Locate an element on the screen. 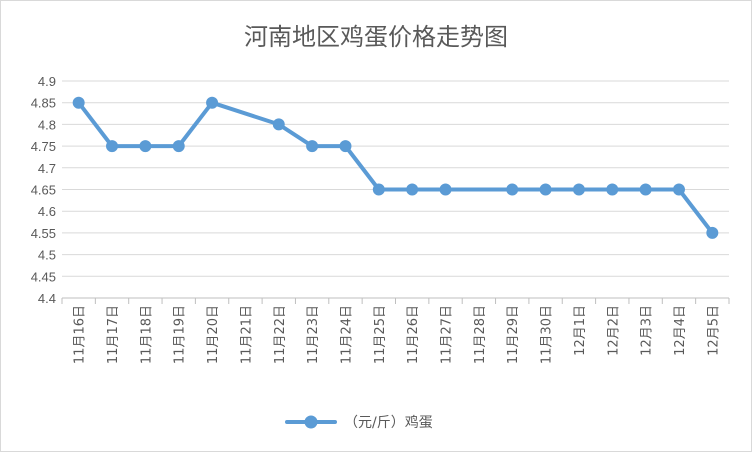 Image resolution: width=752 pixels, height=452 pixels. x-tick-label: 11月27日 is located at coordinates (447, 334).